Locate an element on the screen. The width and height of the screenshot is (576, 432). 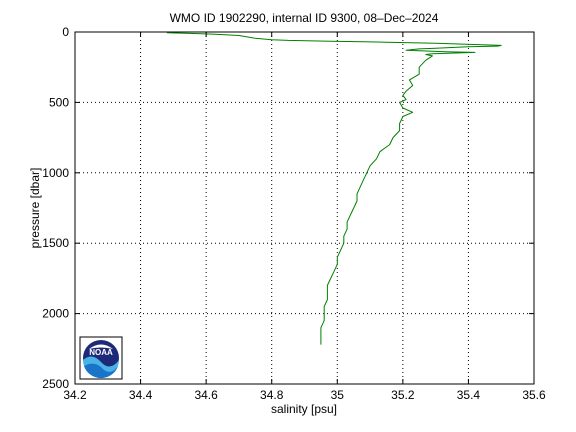
y-tick-label: 2500 is located at coordinates (55, 384).